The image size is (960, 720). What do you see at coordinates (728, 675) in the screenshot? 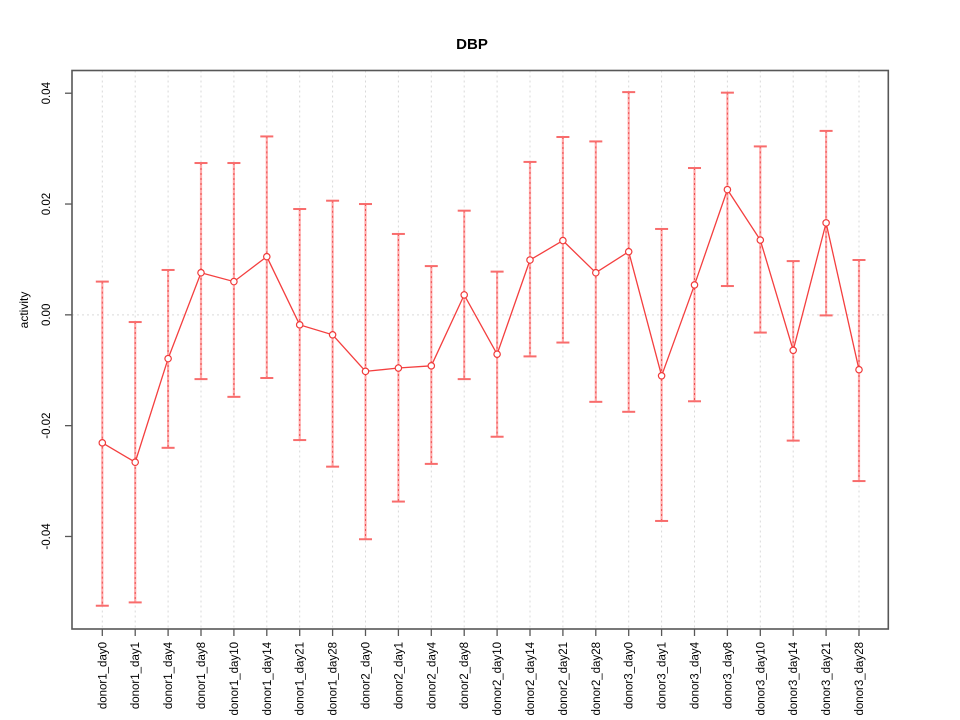
I see `x-tick-label: donor3_day8` at bounding box center [728, 675].